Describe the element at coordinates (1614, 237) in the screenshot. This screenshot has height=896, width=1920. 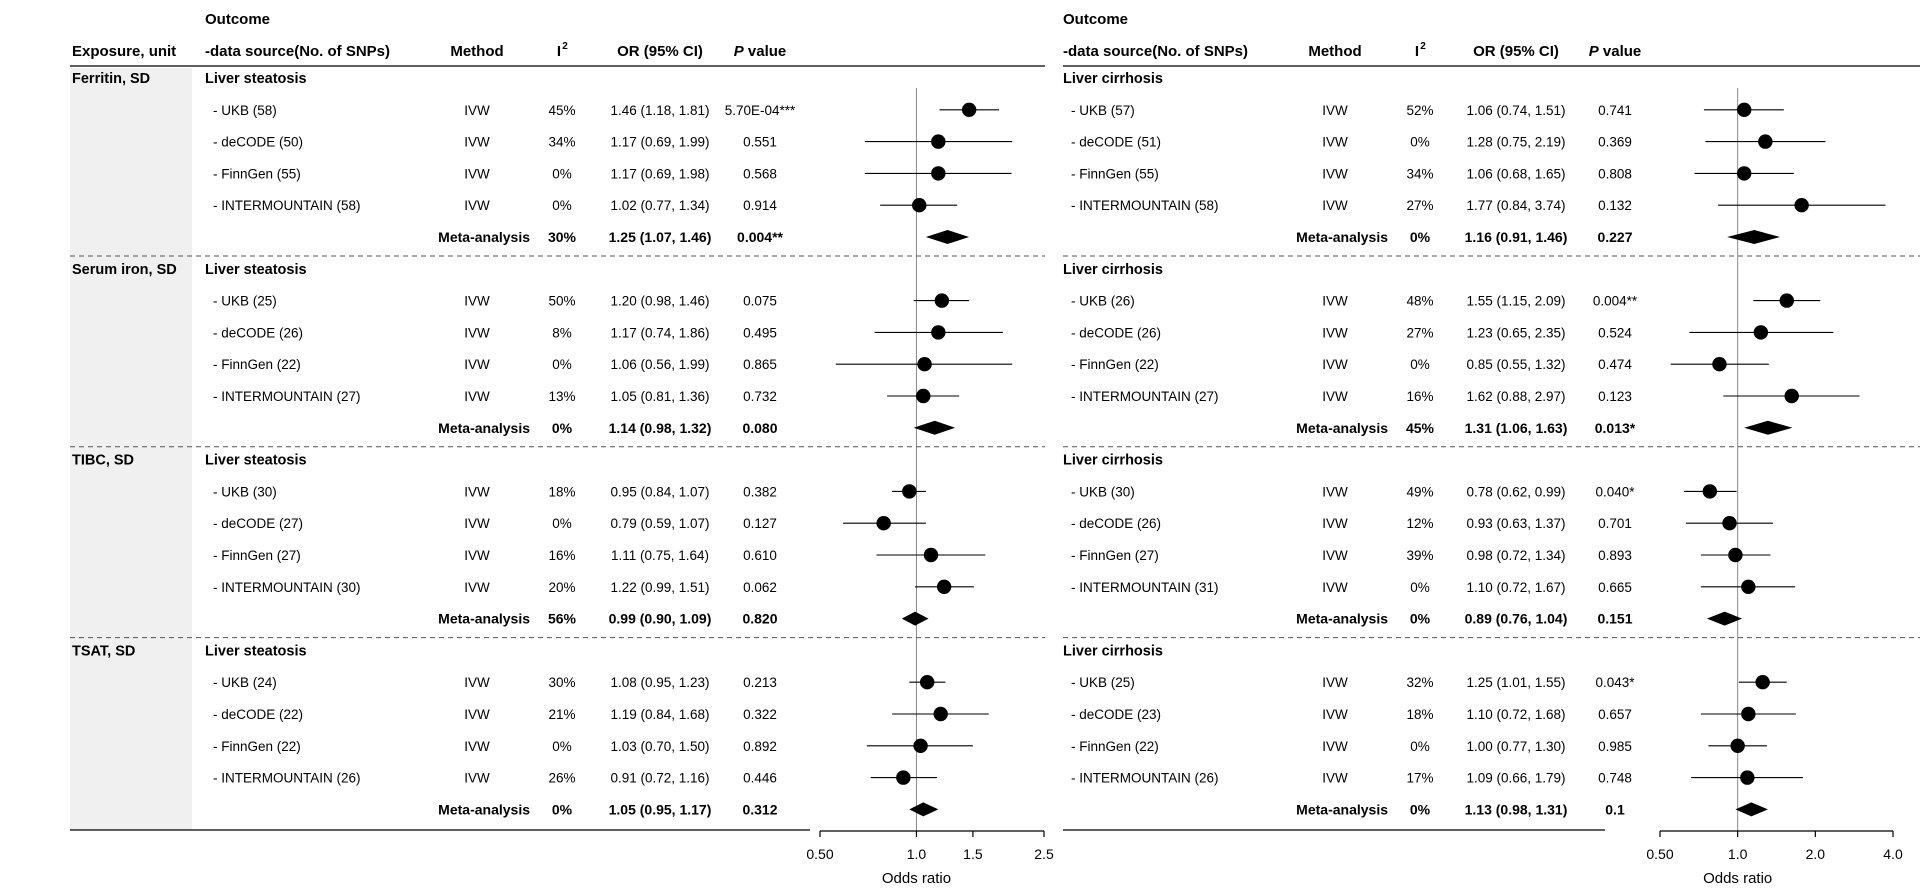
I see `meta-p-value: 0.227` at that location.